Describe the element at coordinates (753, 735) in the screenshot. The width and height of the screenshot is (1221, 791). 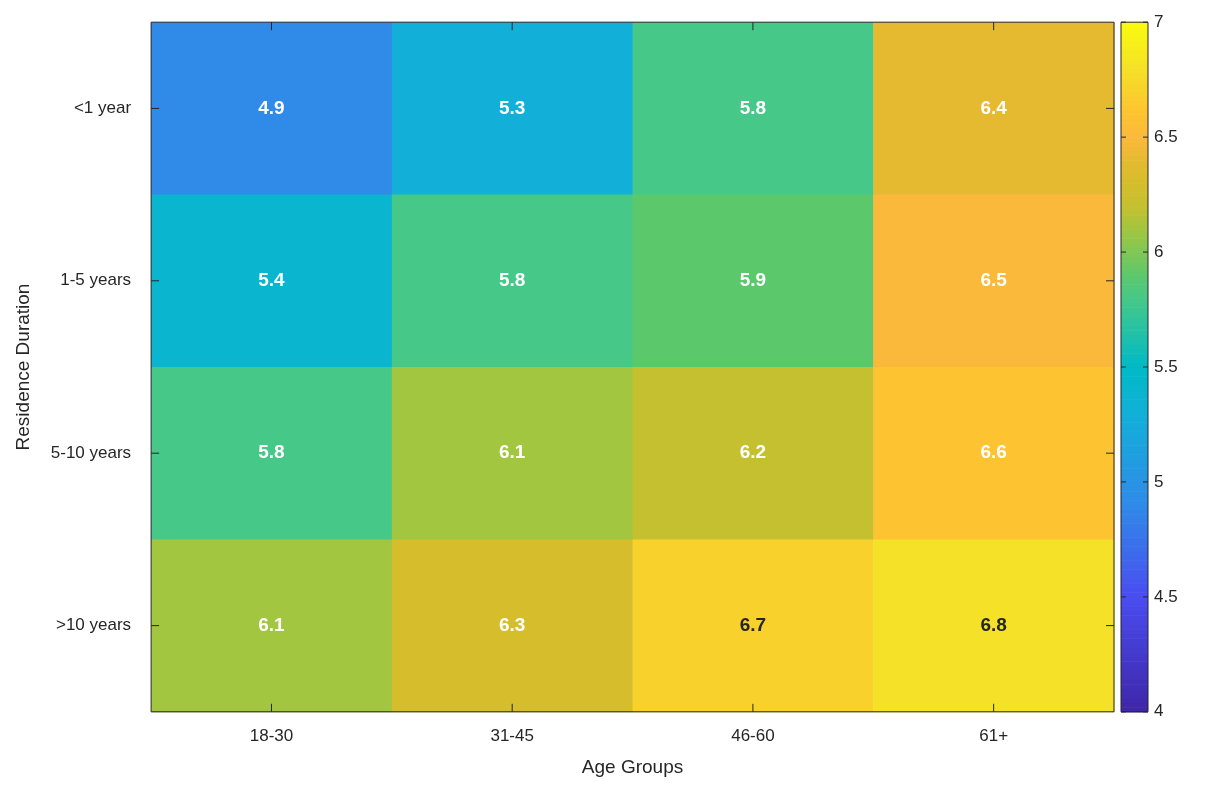
I see `x-tick-label: 46-60` at that location.